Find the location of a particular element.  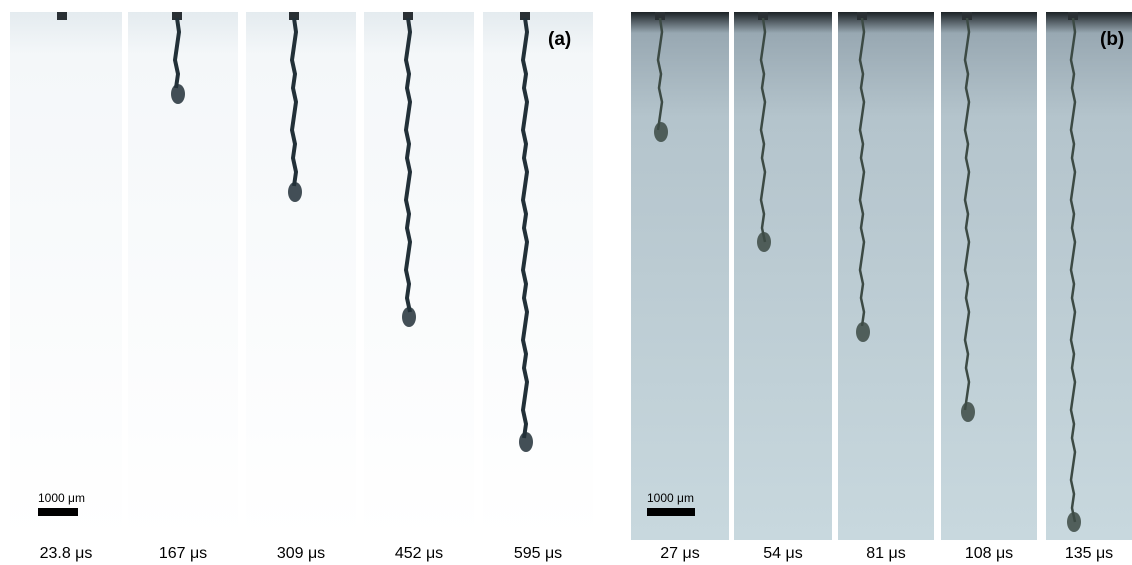

frame-time: 167 μs is located at coordinates (183, 553).